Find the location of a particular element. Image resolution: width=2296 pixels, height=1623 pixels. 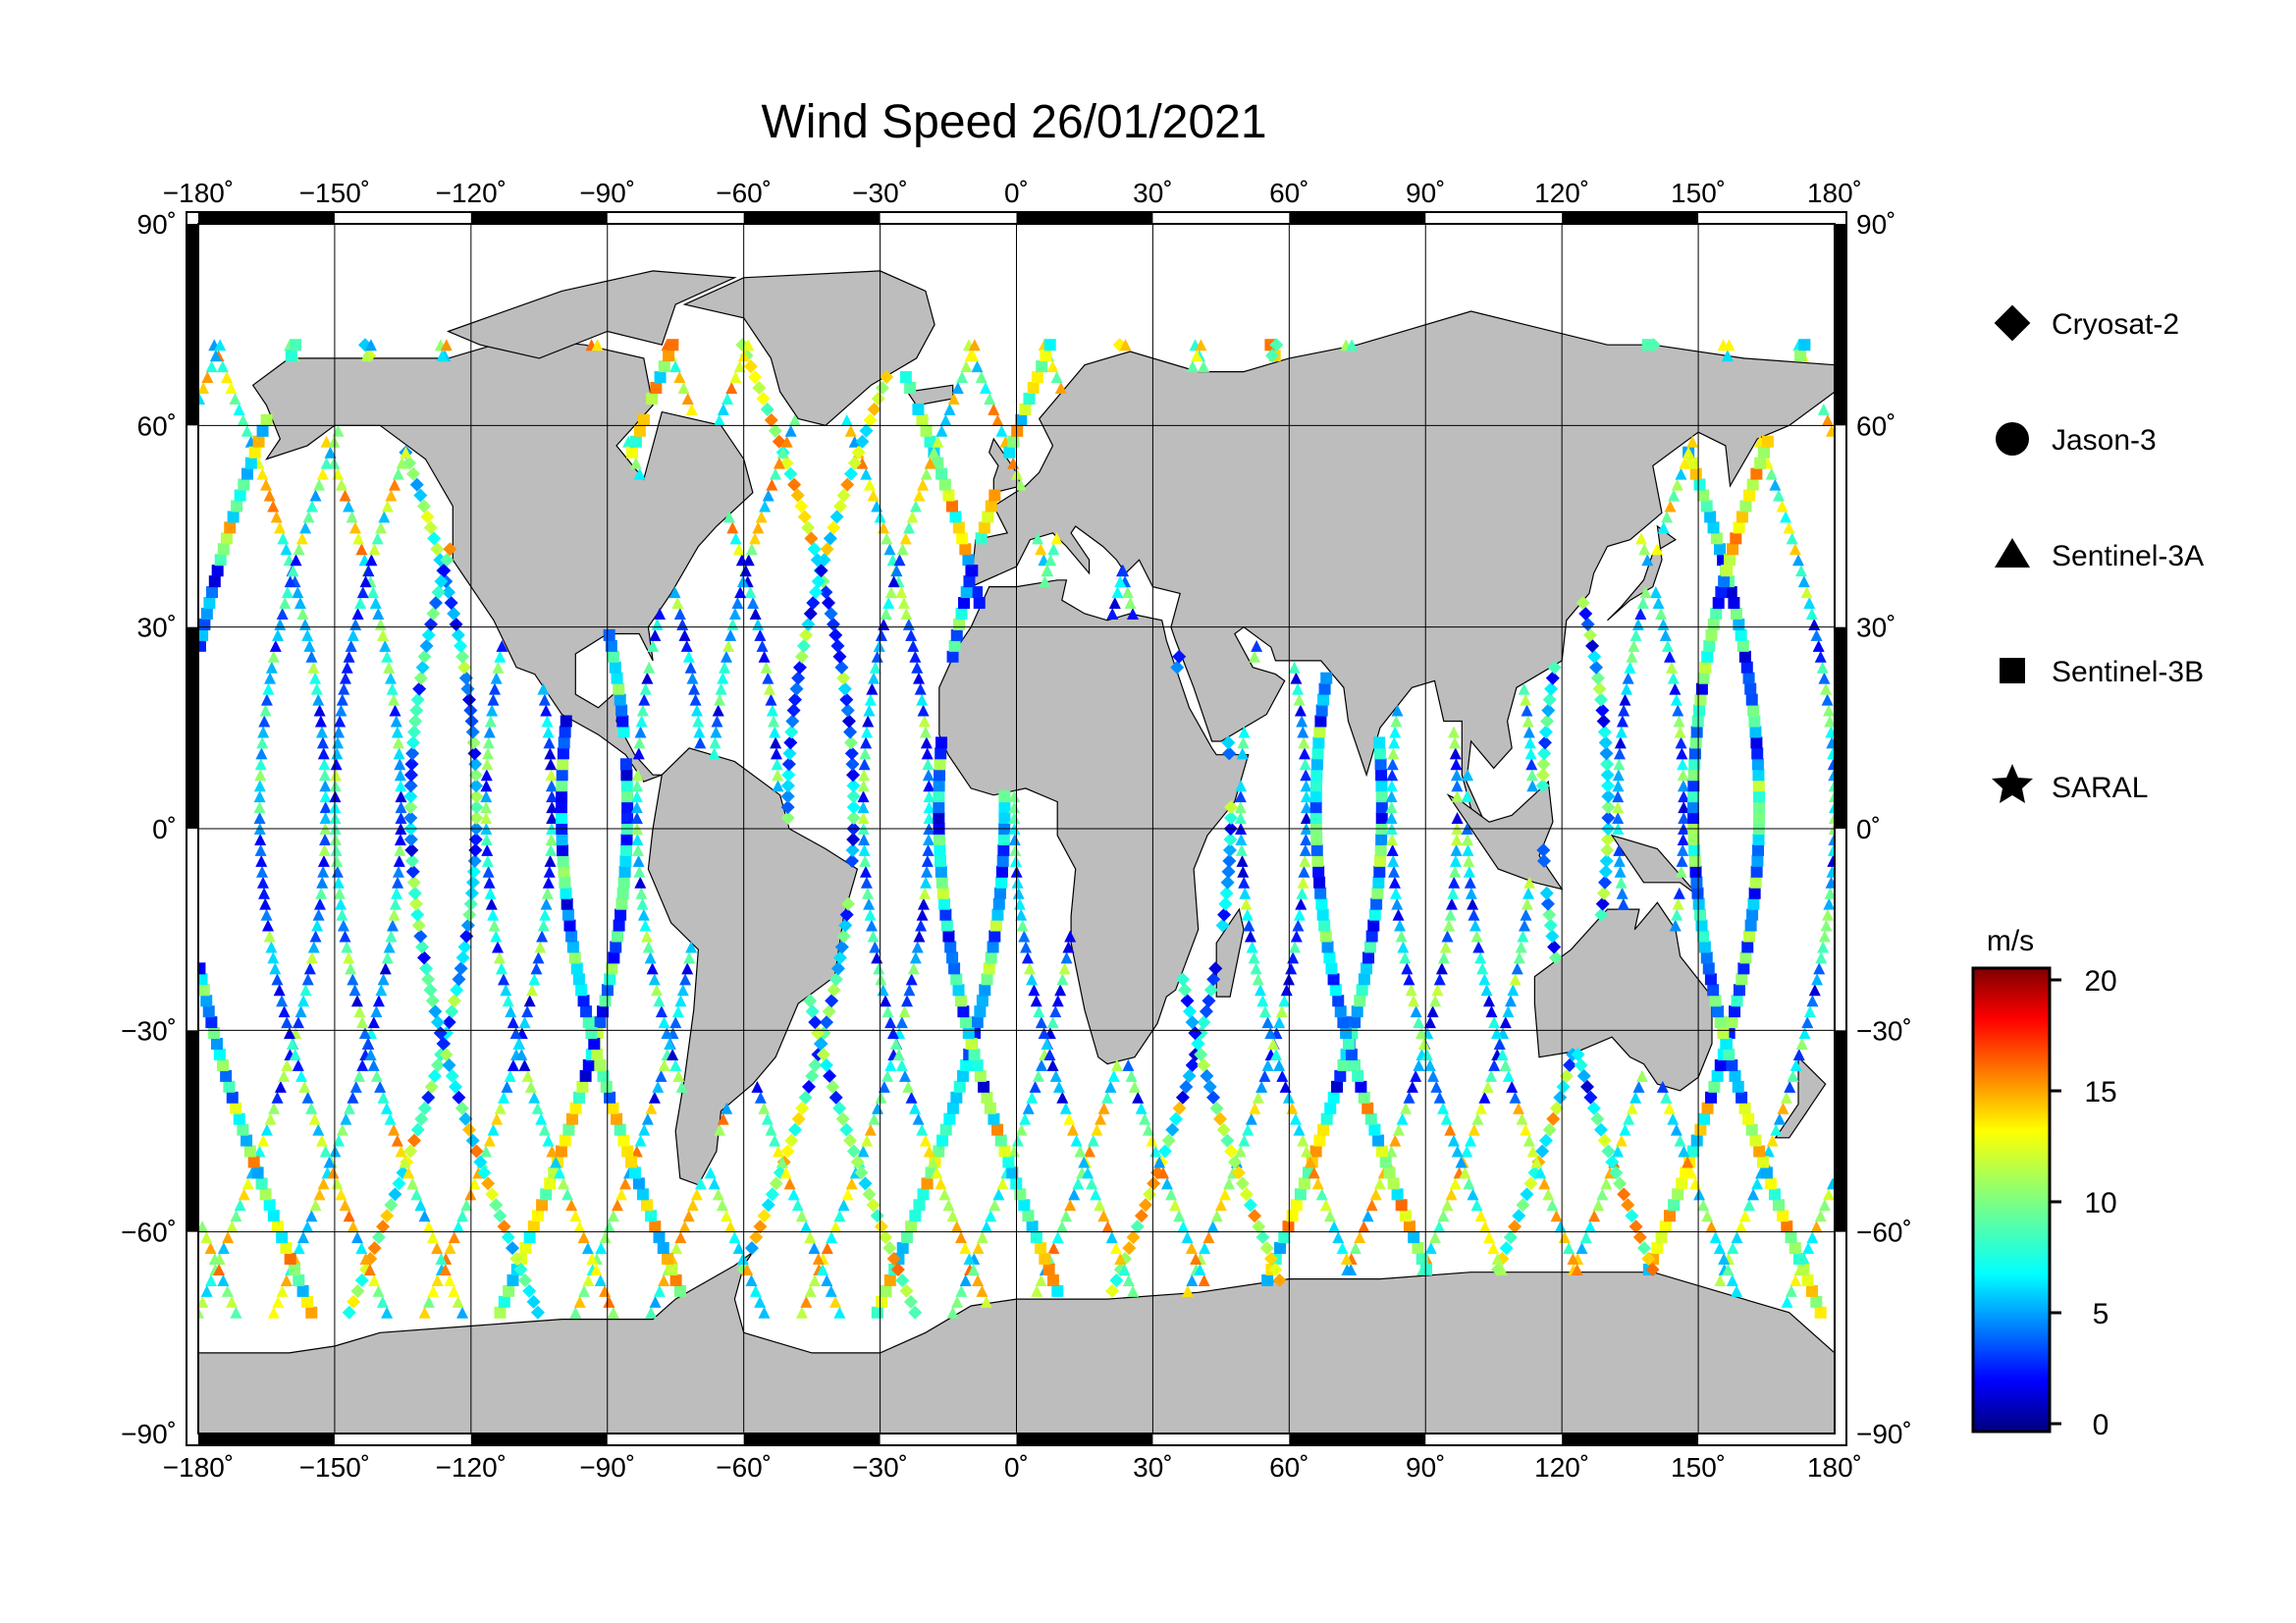

legend-item-jason-3: Jason-3 is located at coordinates (2076, 439).